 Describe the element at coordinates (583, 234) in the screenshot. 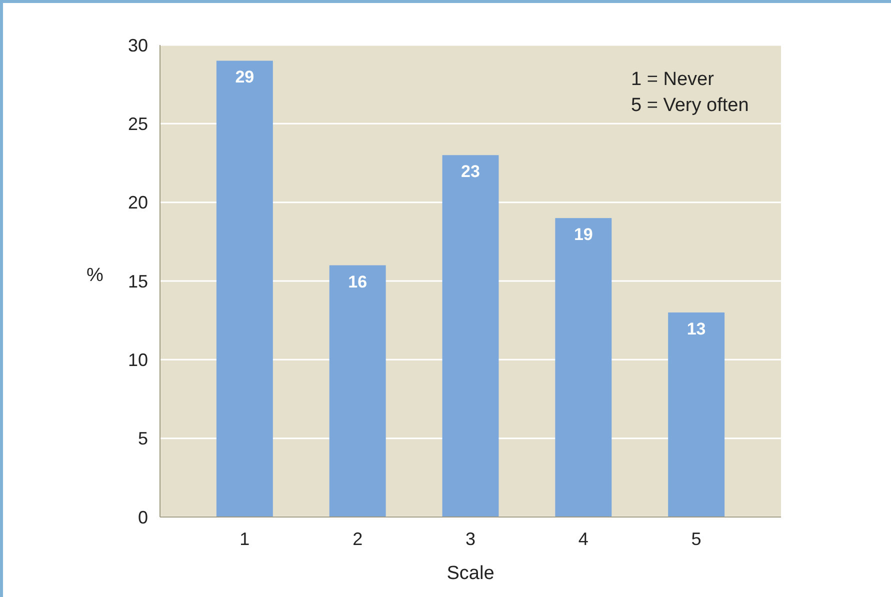

I see `data-label: 19` at that location.